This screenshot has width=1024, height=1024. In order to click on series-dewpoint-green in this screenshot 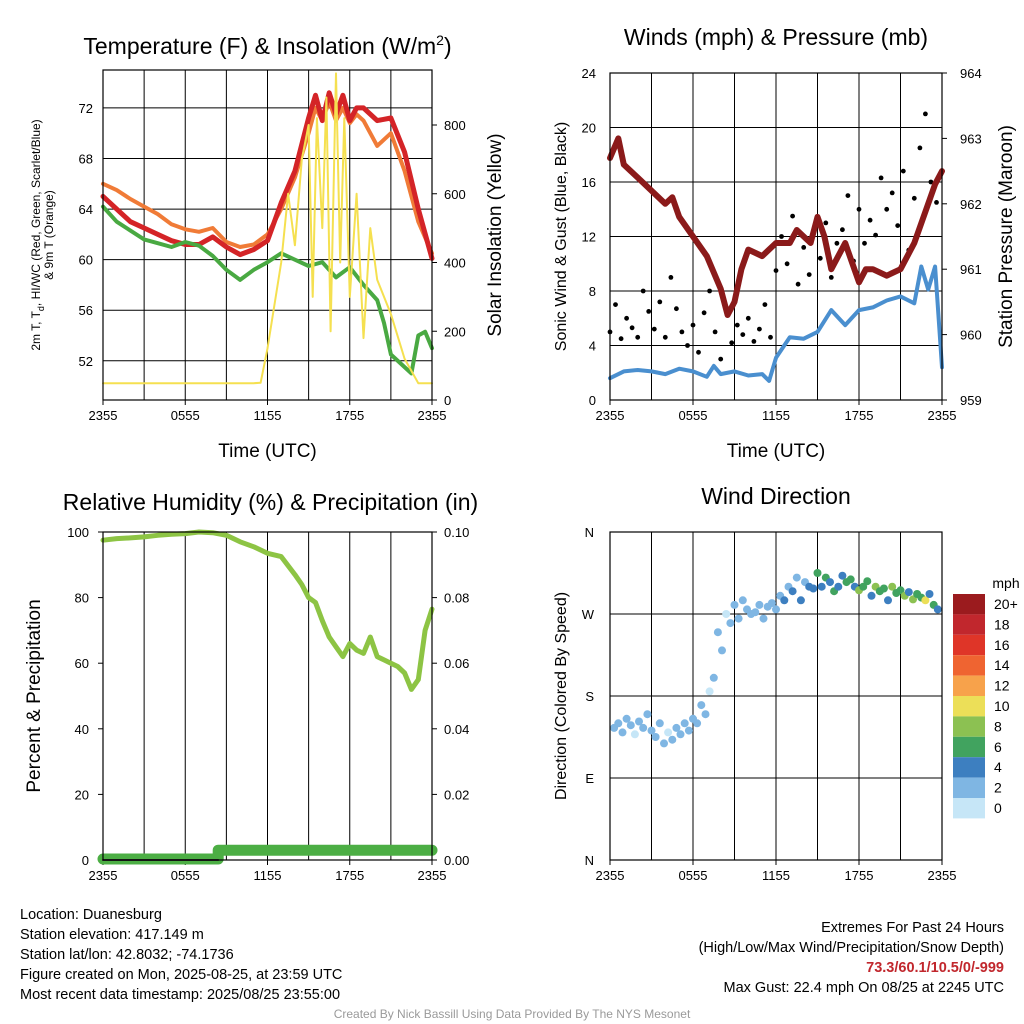, I will do `click(267, 290)`.